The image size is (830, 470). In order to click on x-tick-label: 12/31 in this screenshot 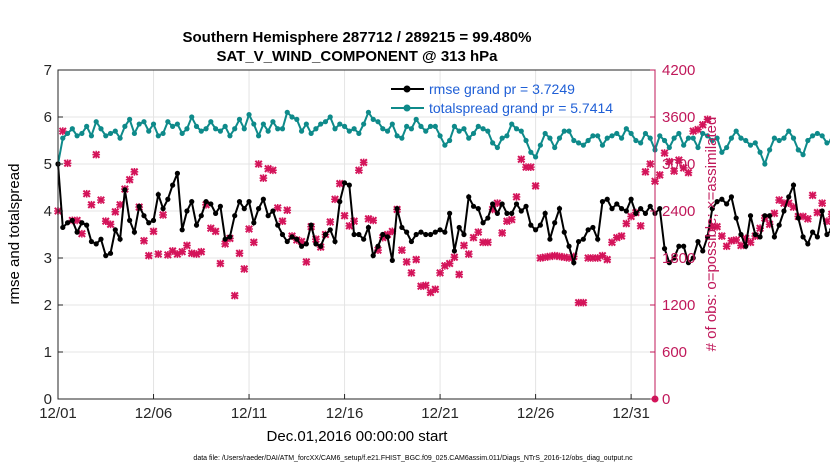, I will do `click(631, 413)`.